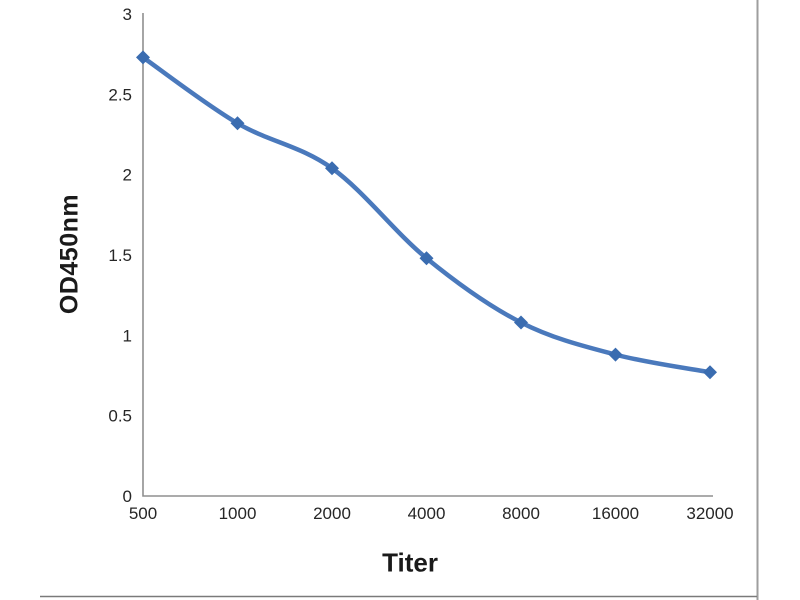 The width and height of the screenshot is (800, 600). What do you see at coordinates (143, 513) in the screenshot?
I see `x-tick-label: 500` at bounding box center [143, 513].